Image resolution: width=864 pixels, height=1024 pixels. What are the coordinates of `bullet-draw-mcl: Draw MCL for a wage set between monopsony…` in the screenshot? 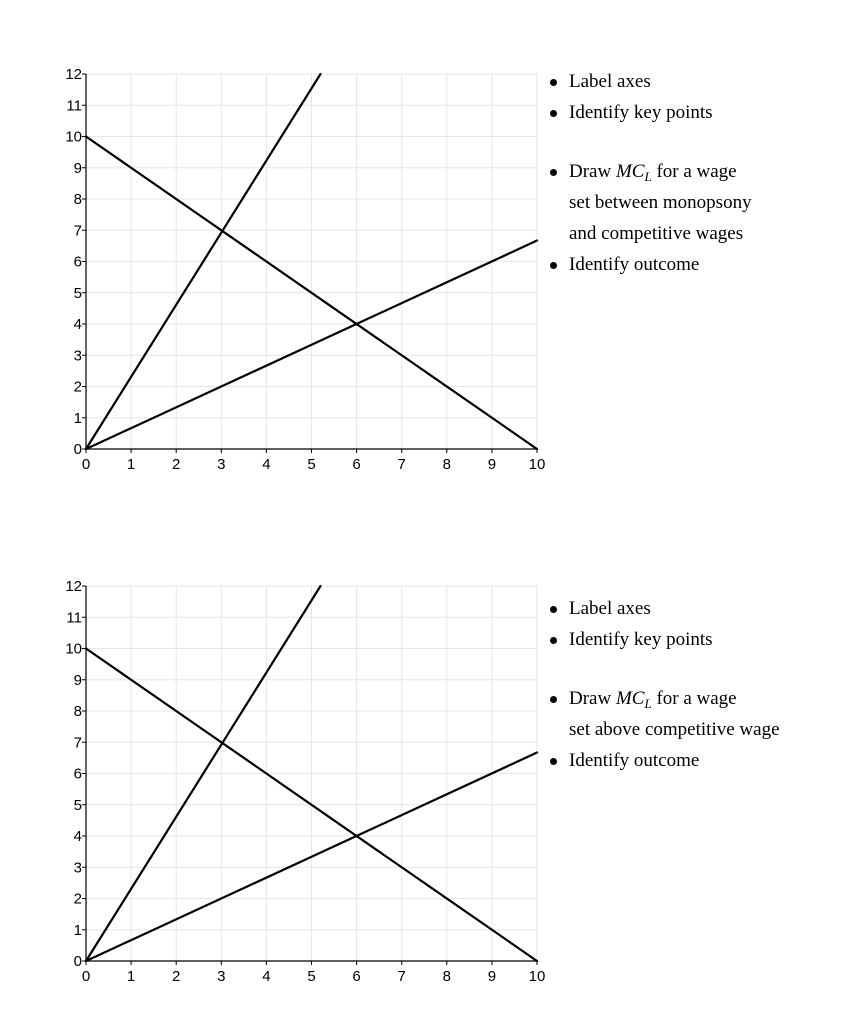 It's located at (650, 202).